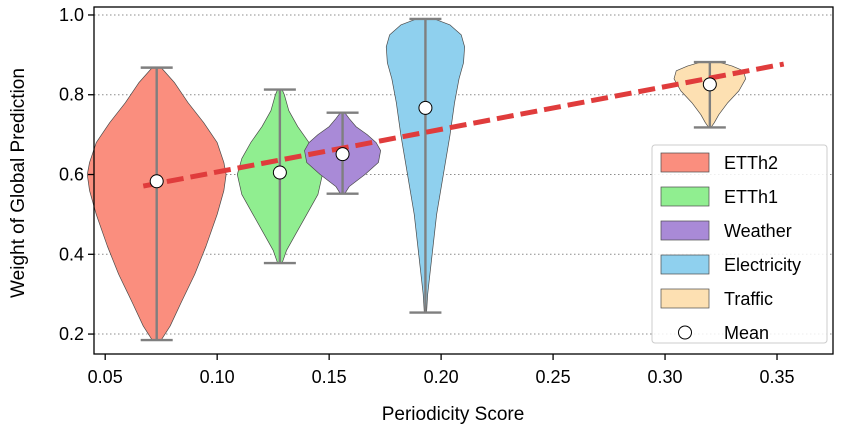  Describe the element at coordinates (71, 254) in the screenshot. I see `y-tick-label: 0.4` at that location.